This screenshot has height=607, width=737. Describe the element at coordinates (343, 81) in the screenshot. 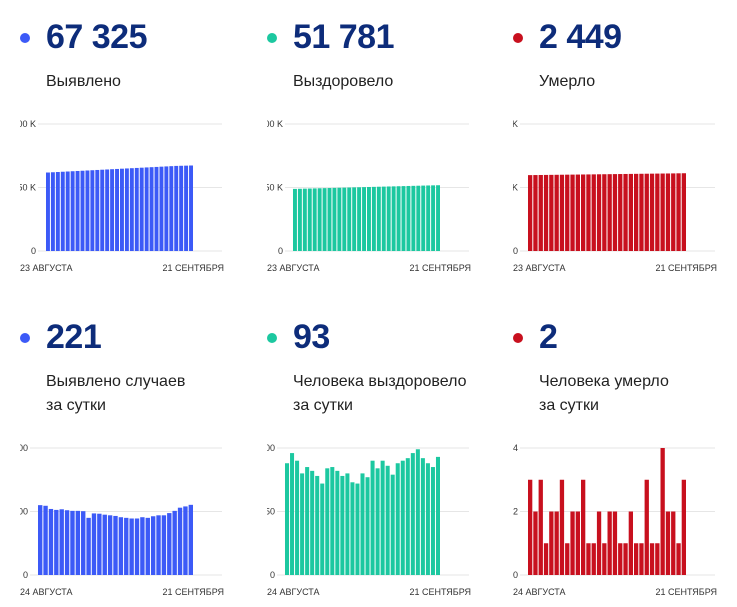

I see `recovered-total-label-line: Выздоровело` at that location.